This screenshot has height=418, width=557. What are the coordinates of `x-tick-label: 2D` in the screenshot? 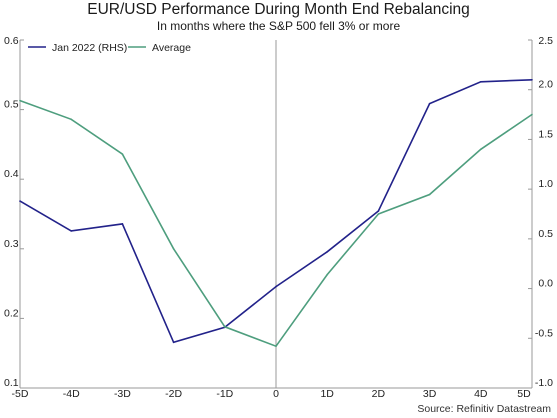 It's located at (379, 394).